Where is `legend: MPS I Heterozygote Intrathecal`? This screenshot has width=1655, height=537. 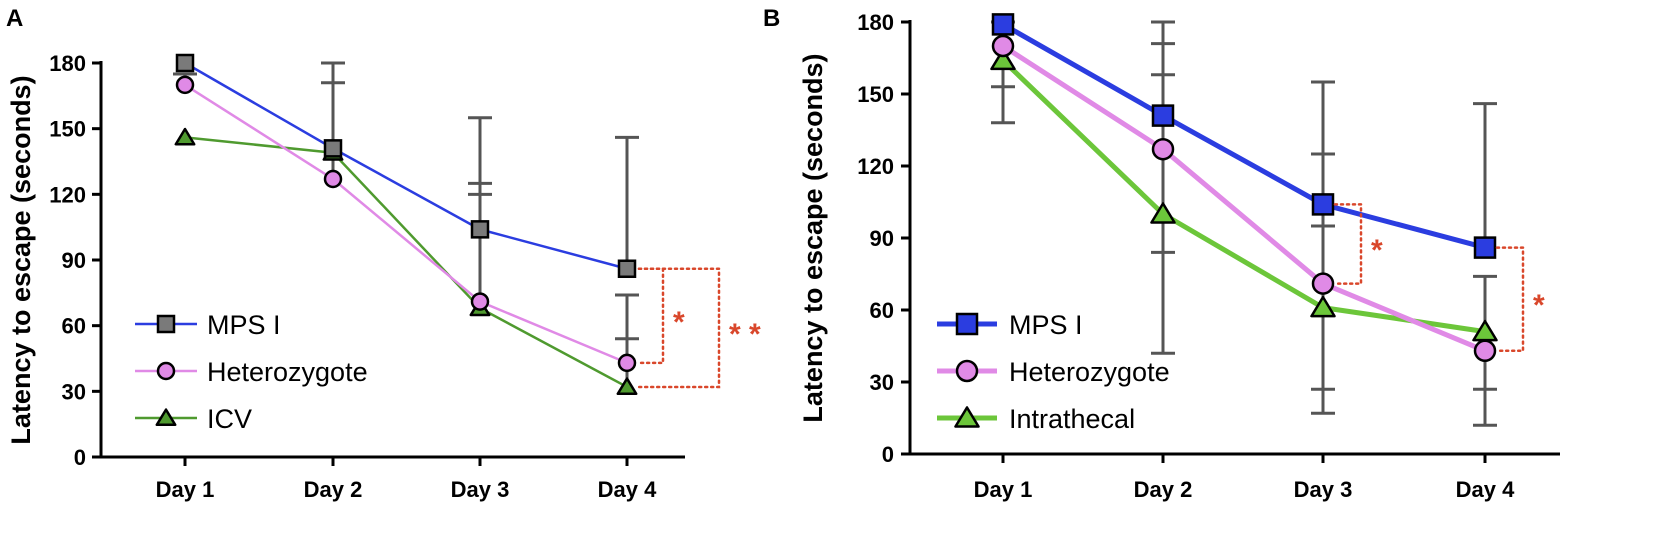 legend: MPS I Heterozygote Intrathecal is located at coordinates (1053, 372).